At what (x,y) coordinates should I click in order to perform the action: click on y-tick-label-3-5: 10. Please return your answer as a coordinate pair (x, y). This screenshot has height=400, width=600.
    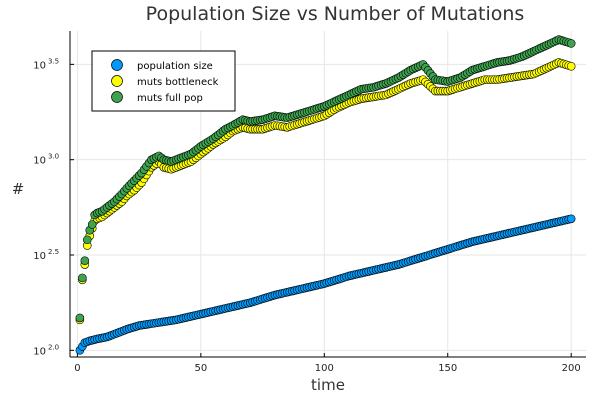
    Looking at the image, I should click on (39, 65).